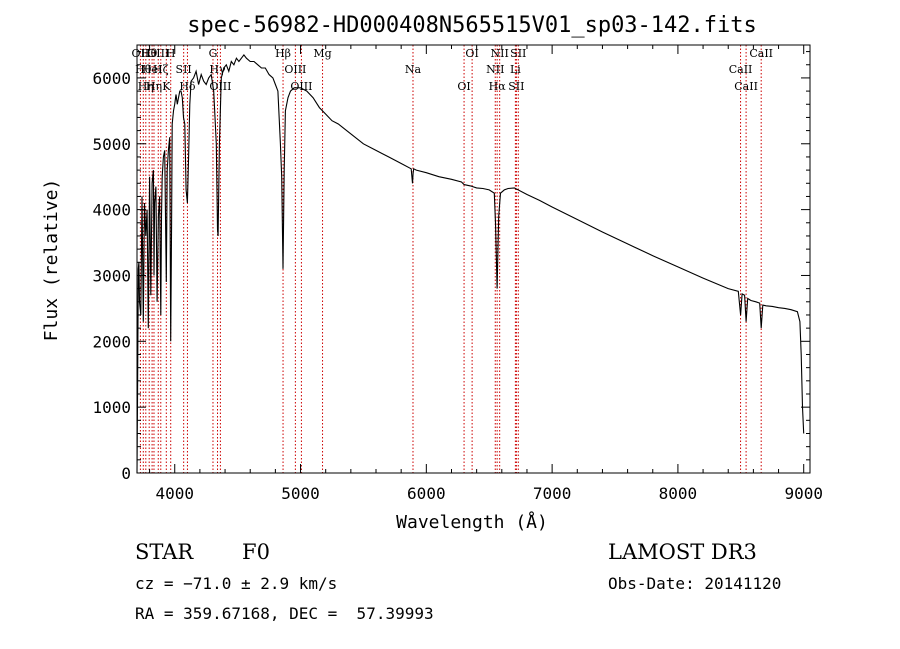 The image size is (900, 649). I want to click on x-axis-label: Wavelength (Å), so click(472, 522).